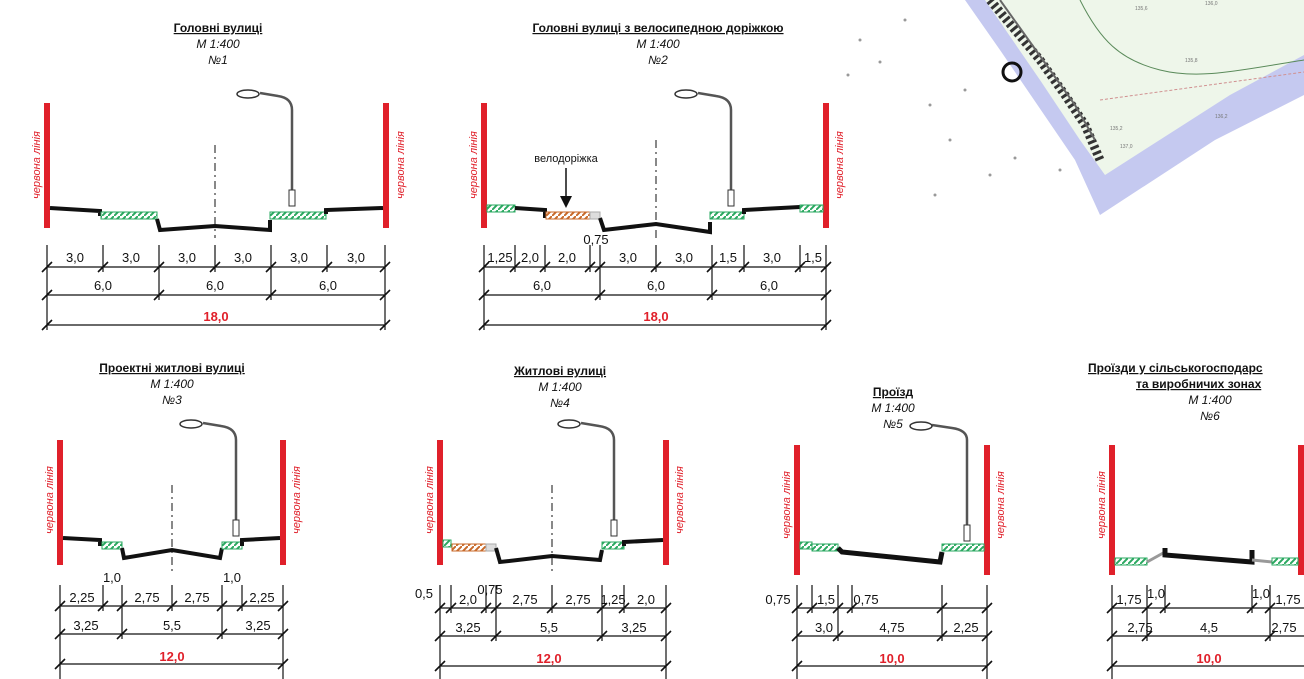 The width and height of the screenshot is (1304, 679). Describe the element at coordinates (566, 159) in the screenshot. I see `bike-lane-annotation: велодоріжка` at that location.